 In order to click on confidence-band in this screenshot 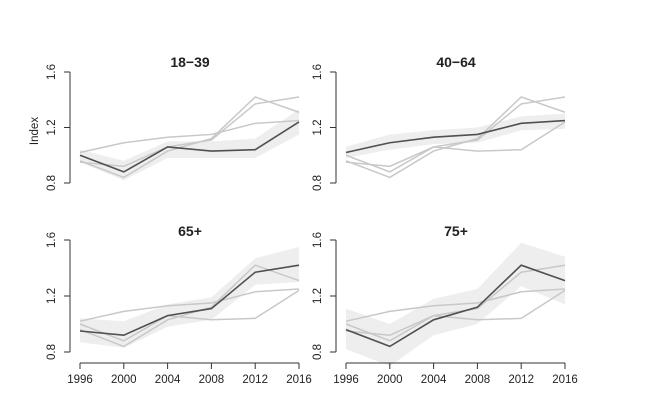, I will do `click(189, 297)`.